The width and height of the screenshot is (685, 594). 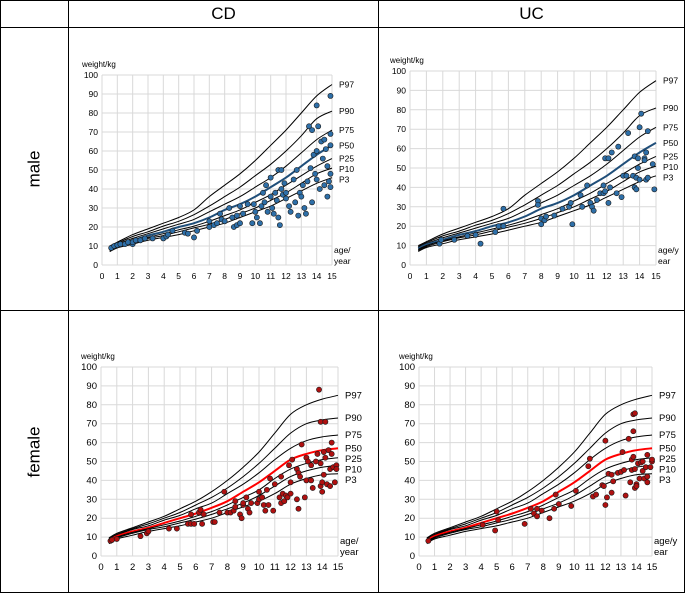 I want to click on y-tick-label: 100, so click(x=89, y=367).